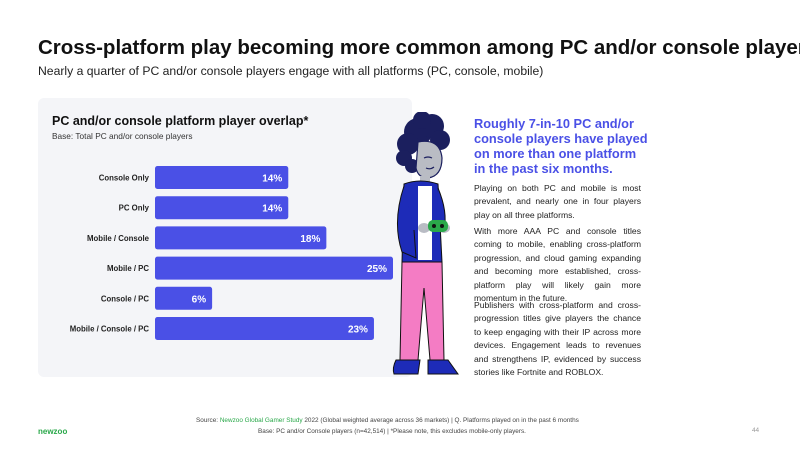 This screenshot has height=450, width=800. What do you see at coordinates (118, 238) in the screenshot?
I see `category-label: Mobile / Console` at bounding box center [118, 238].